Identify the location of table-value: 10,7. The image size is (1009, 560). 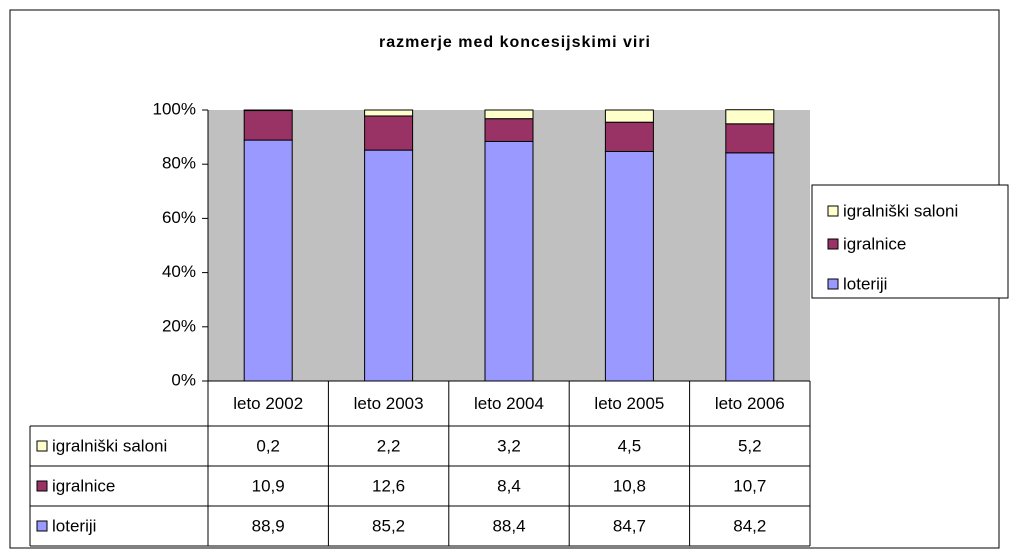
(749, 485).